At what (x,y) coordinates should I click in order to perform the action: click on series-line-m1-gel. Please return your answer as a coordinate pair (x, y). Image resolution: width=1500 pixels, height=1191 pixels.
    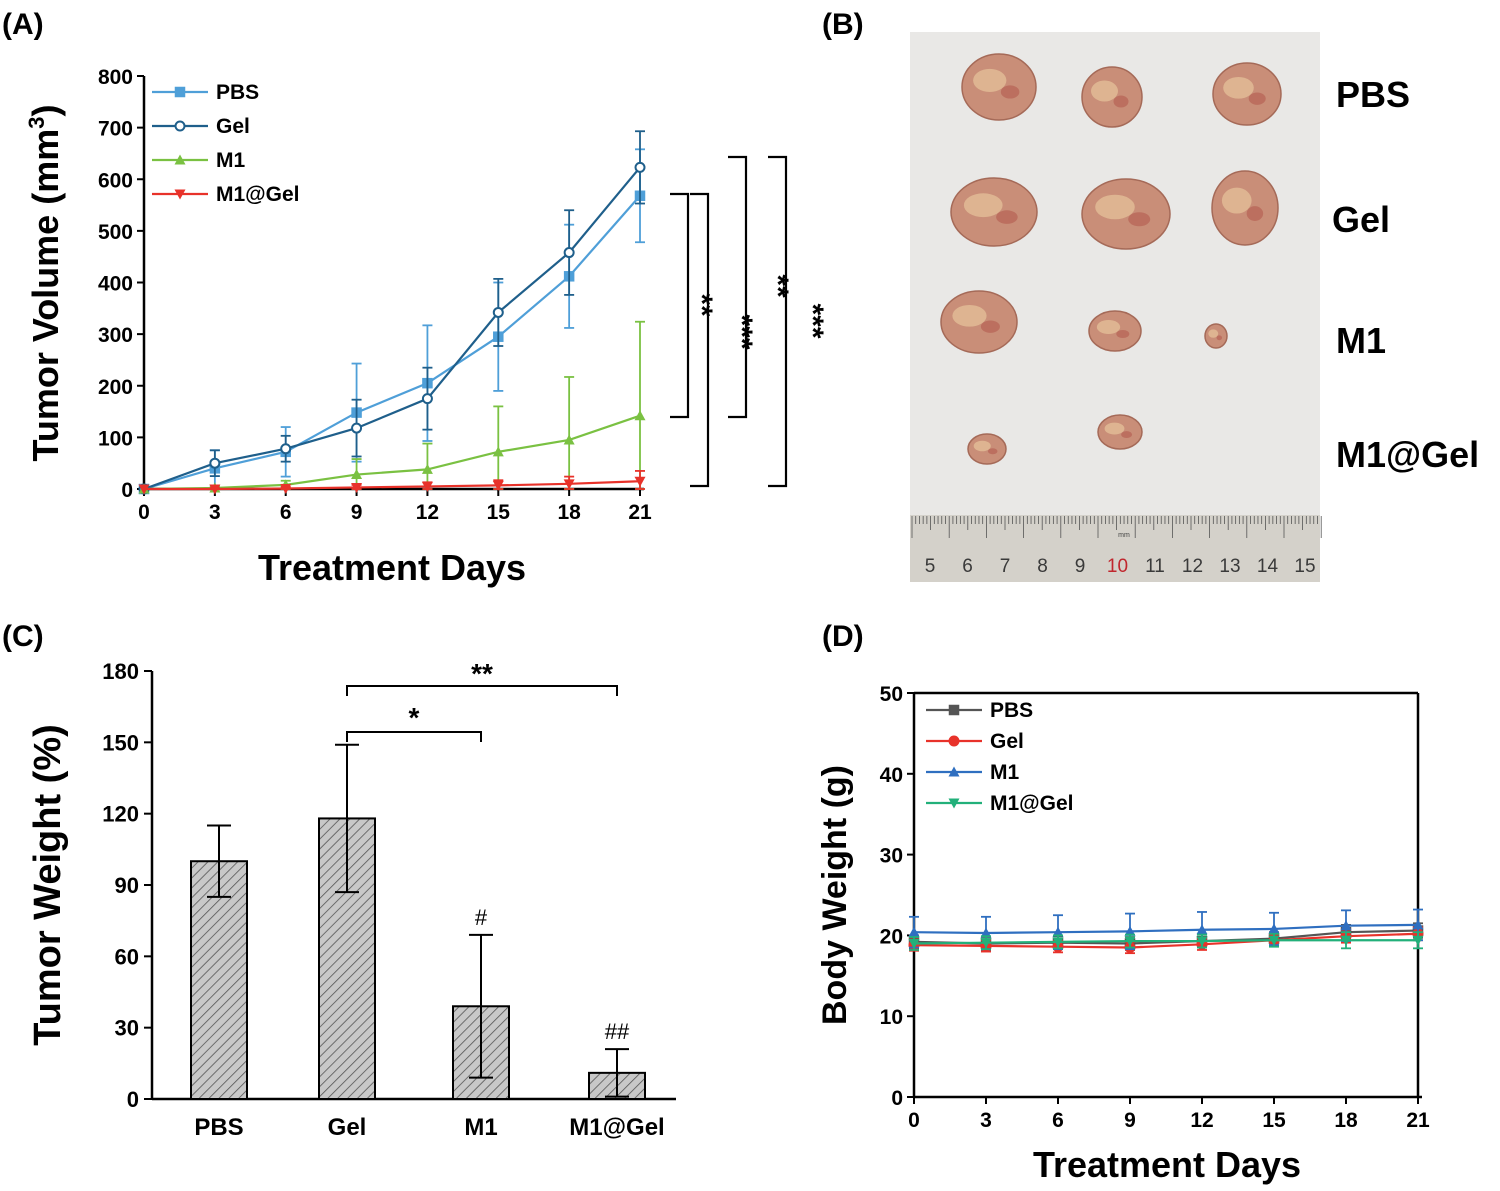
    Looking at the image, I should click on (1165, 942).